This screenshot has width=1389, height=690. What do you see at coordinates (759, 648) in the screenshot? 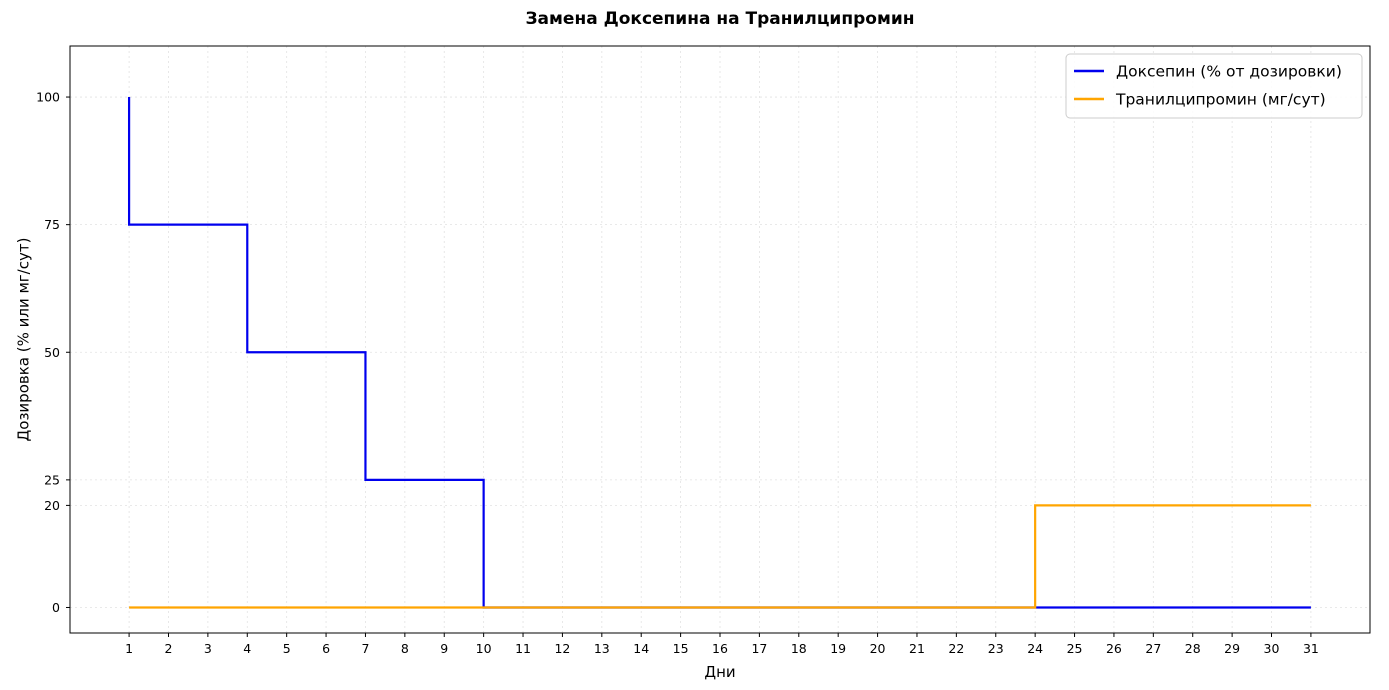
I see `x-tick-label: 17` at bounding box center [759, 648].